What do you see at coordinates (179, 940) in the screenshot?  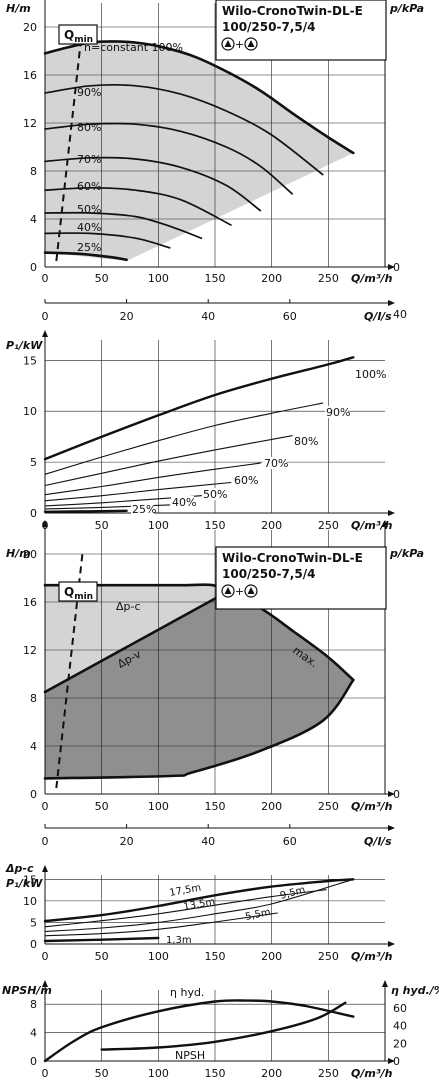 I see `p1-bottom-label-1-3m: 1,3m` at bounding box center [179, 940].